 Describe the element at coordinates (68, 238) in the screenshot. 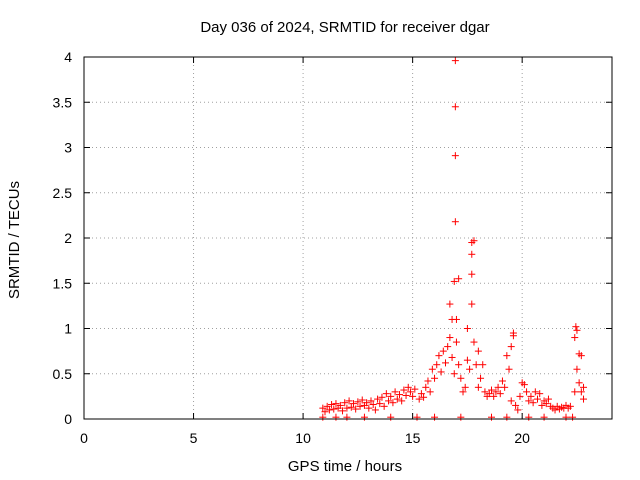

I see `y-tick-label: 2` at that location.